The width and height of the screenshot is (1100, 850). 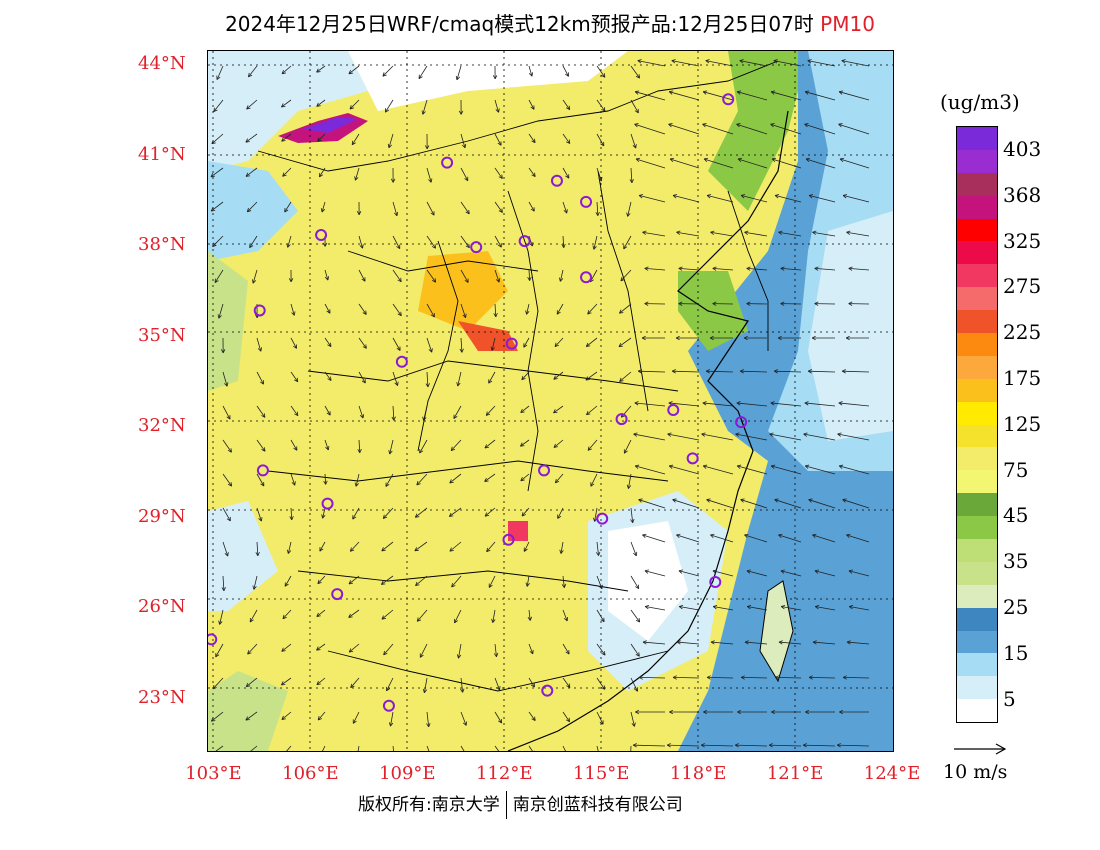 What do you see at coordinates (519, 24) in the screenshot?
I see `title-prefix: 2024年12月25日WRF/cmaq模式12km预报产品:12月25日07时` at bounding box center [519, 24].